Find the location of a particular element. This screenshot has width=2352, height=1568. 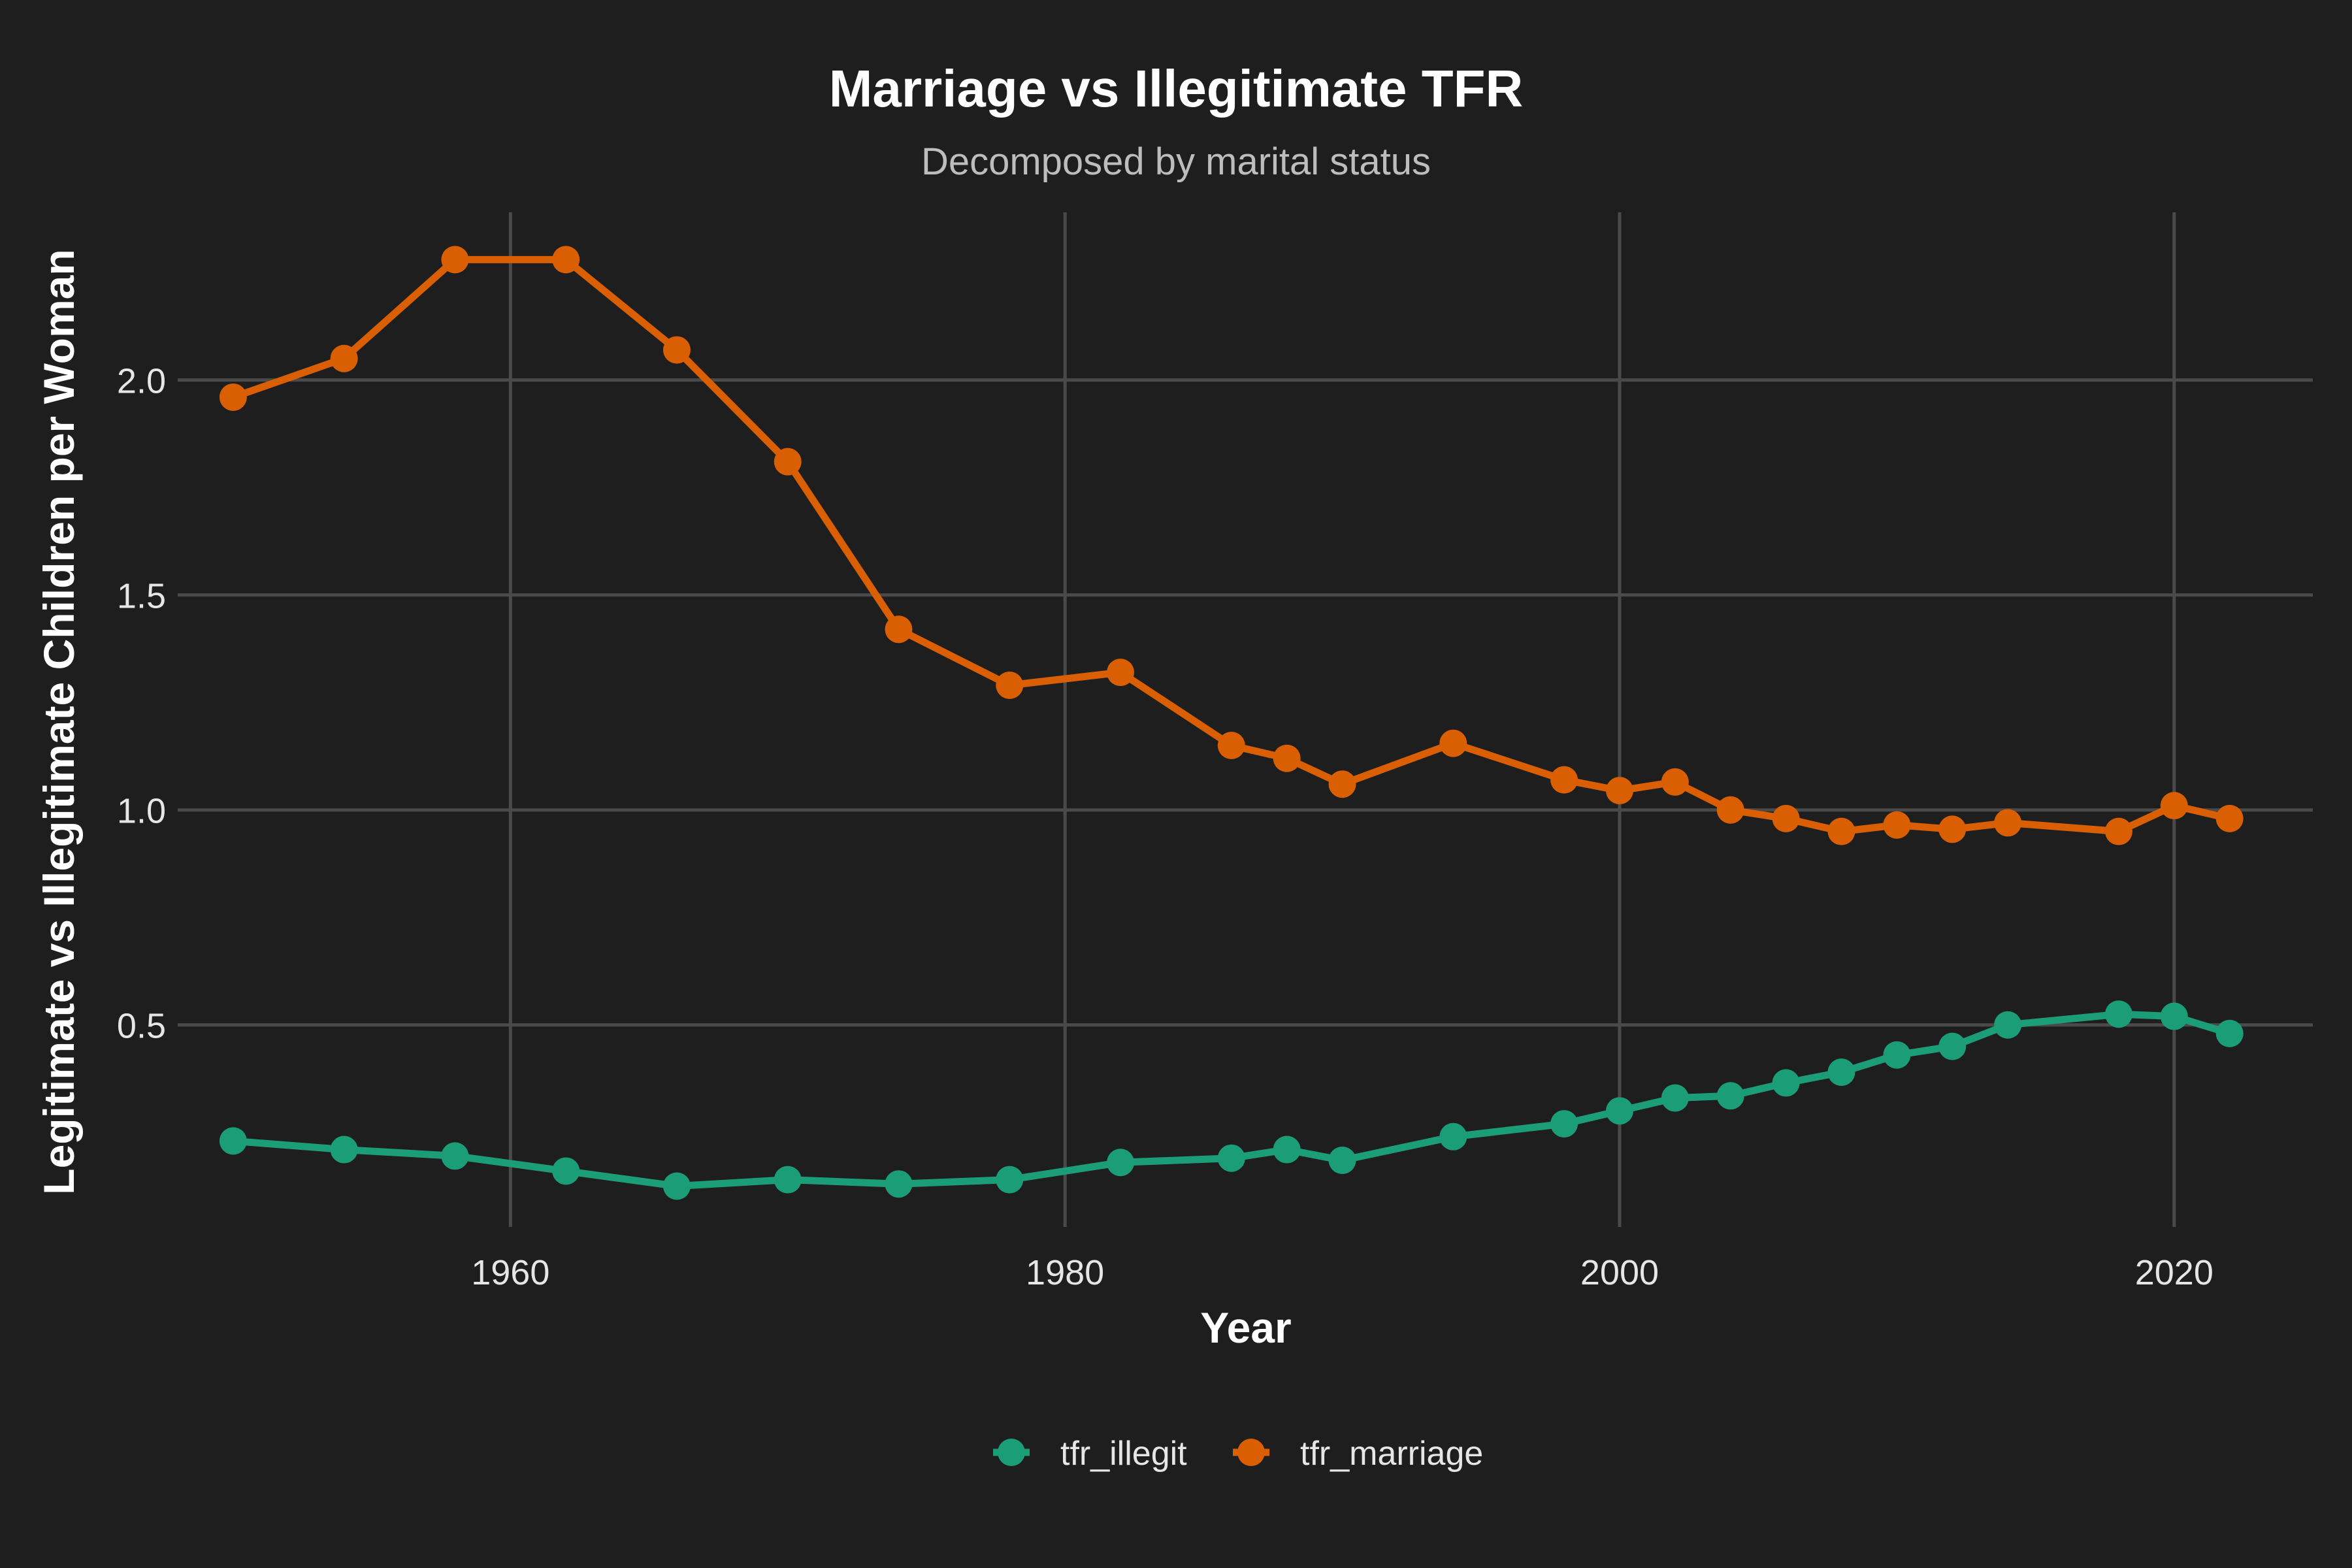

y-tick-label: 0.5 is located at coordinates (141, 1026).